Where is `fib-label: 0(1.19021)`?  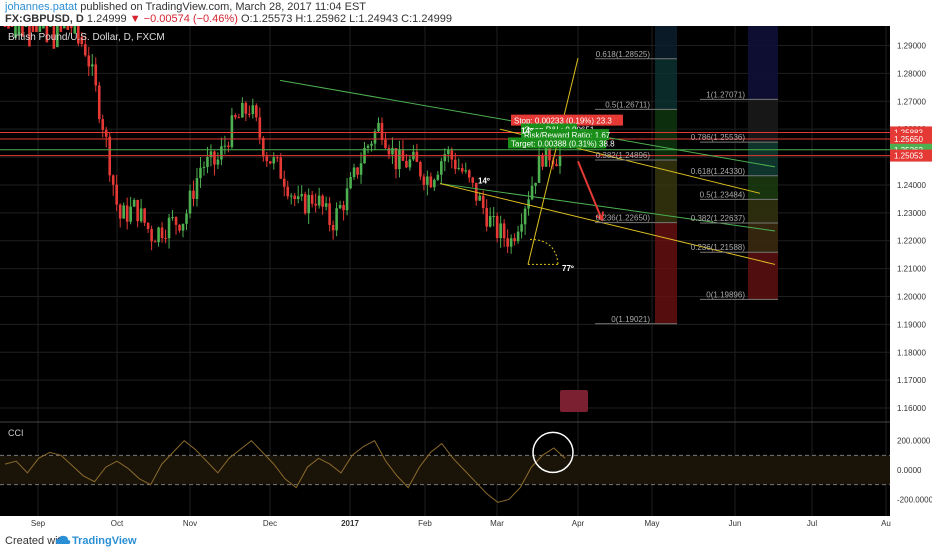
fib-label: 0(1.19021) is located at coordinates (630, 319).